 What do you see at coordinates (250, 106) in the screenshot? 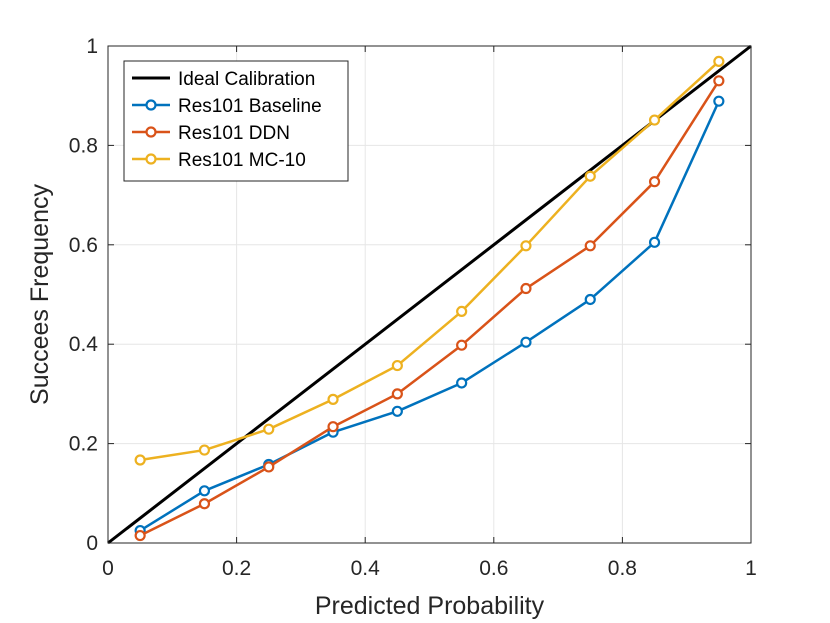
I see `legend-label: Res101 Baseline` at bounding box center [250, 106].